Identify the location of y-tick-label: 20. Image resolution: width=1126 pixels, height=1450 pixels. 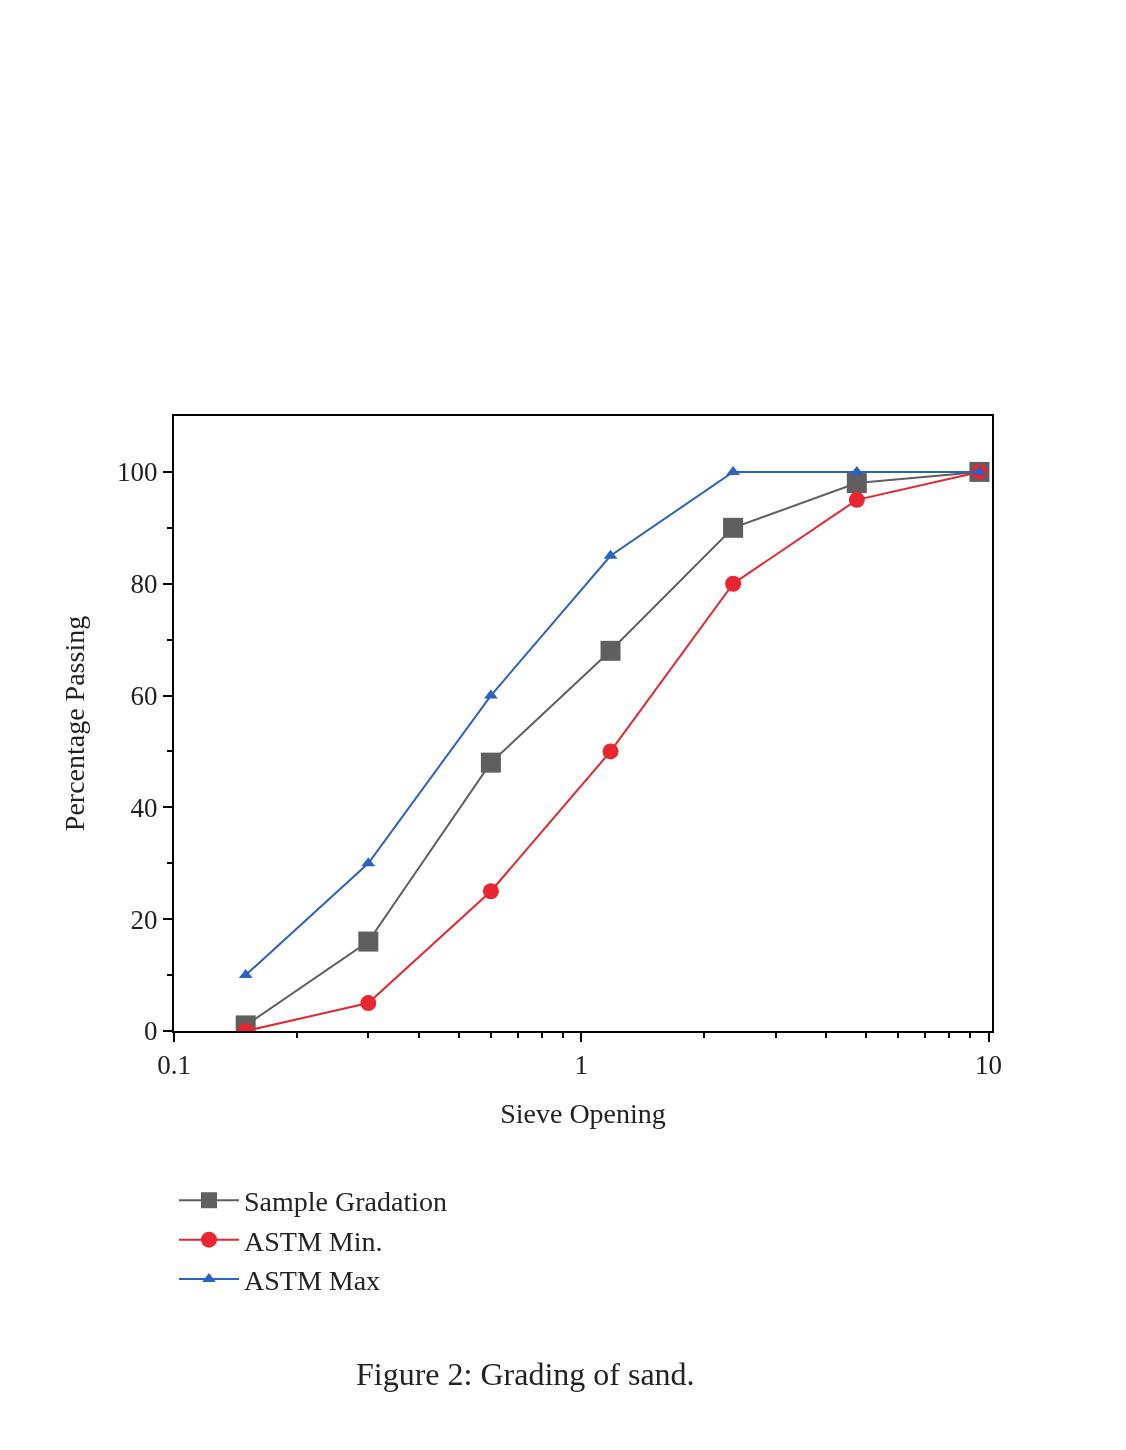
(144, 919).